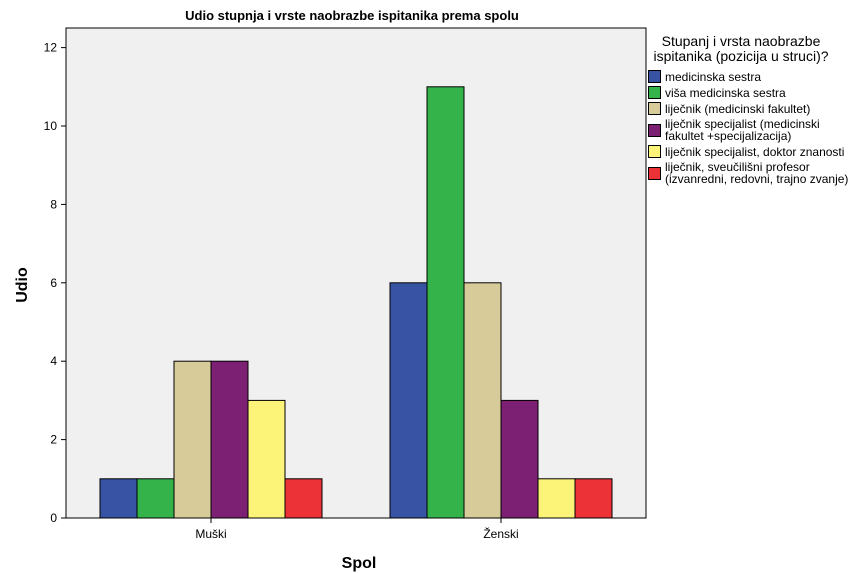 This screenshot has width=858, height=573. I want to click on y-axis: 0 2 4 6 8 10 12, so click(55, 283).